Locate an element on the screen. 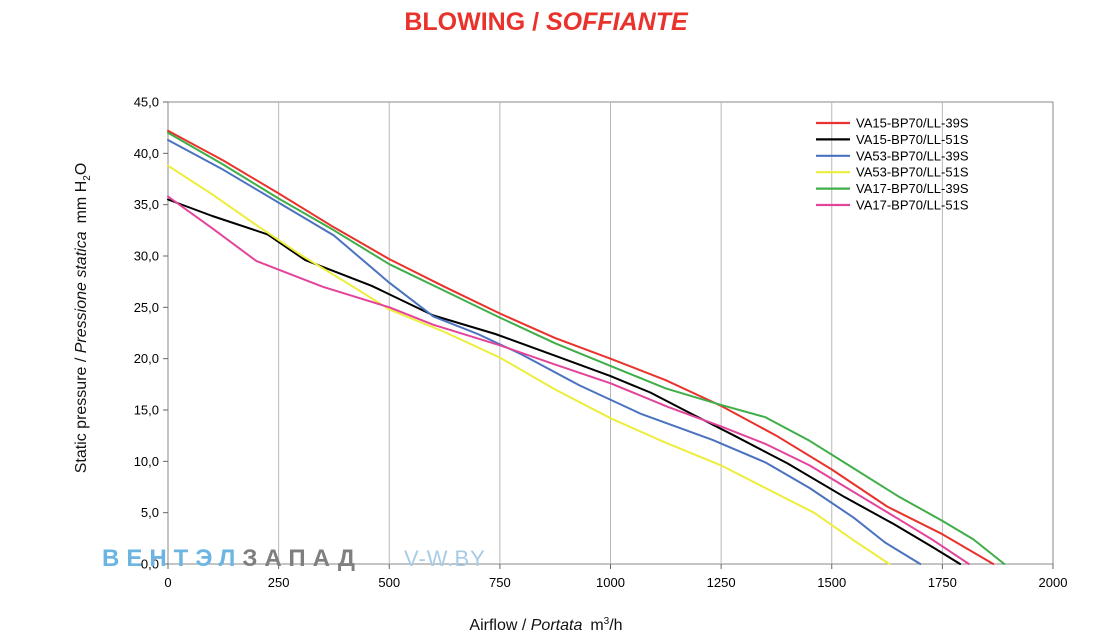 The image size is (1115, 638). x-tick-label: 500 is located at coordinates (389, 582).